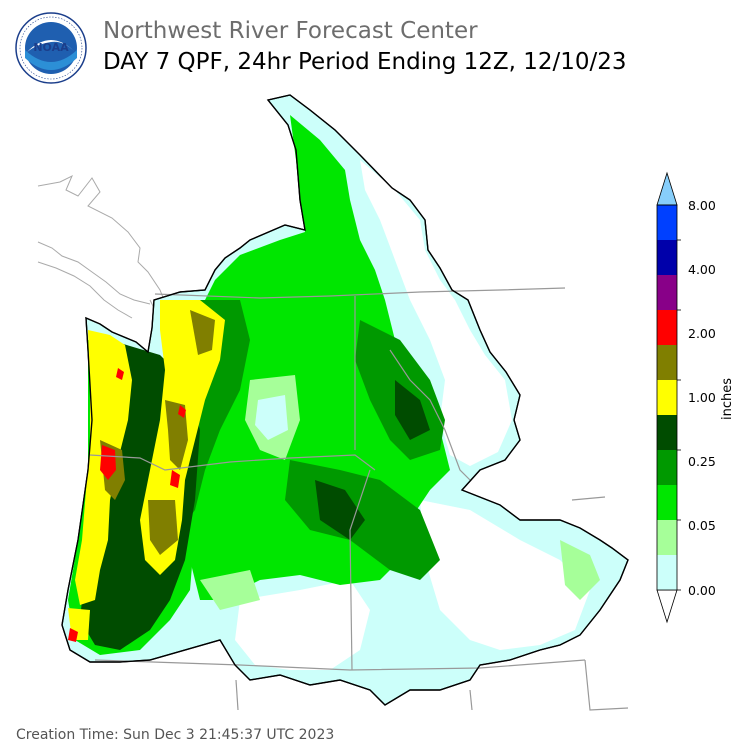 This screenshot has height=756, width=756. I want to click on noaa-logo: NOAA, so click(51, 48).